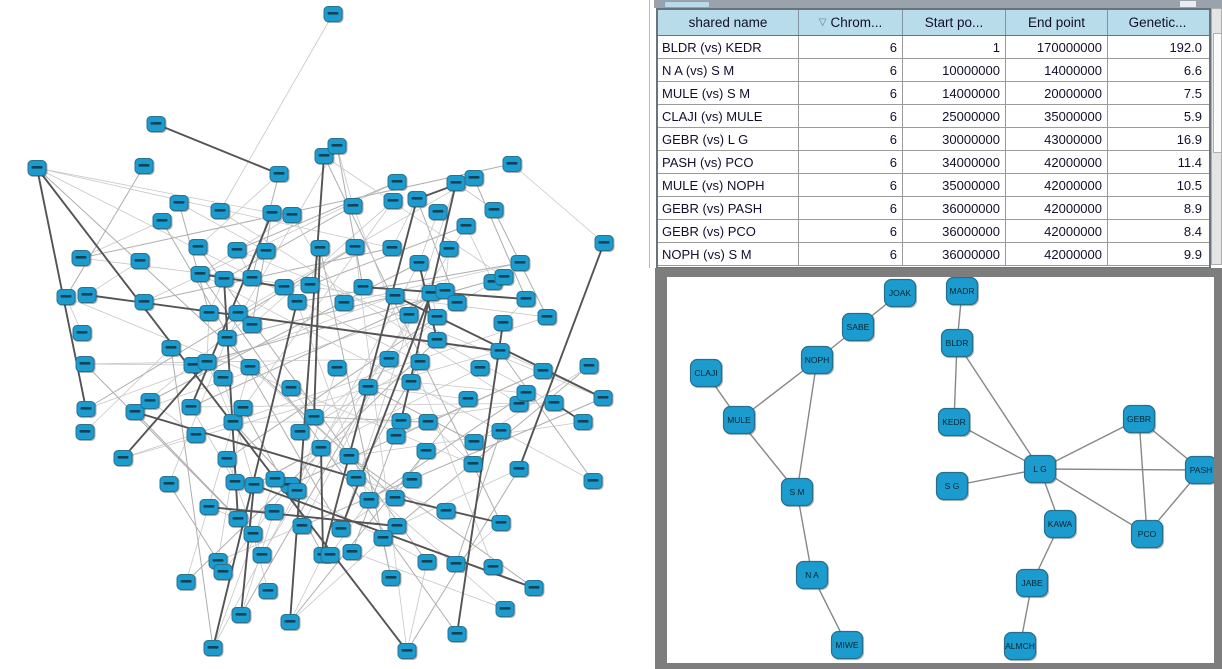 This screenshot has height=669, width=1222. I want to click on table-cell: 16.9, so click(1189, 139).